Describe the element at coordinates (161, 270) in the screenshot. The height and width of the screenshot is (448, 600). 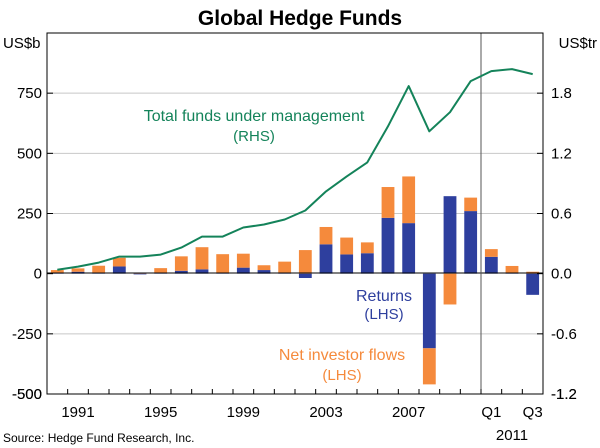
I see `bar-flows-1995` at that location.